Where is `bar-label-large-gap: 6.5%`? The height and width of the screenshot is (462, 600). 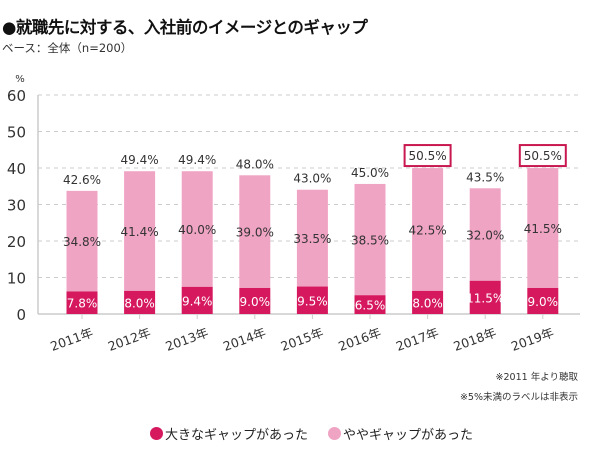 bar-label-large-gap: 6.5% is located at coordinates (370, 306).